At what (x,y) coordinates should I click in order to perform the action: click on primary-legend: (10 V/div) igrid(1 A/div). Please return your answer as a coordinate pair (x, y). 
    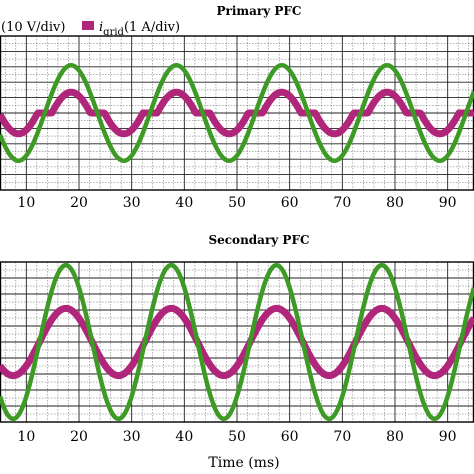
    Looking at the image, I should click on (90, 29).